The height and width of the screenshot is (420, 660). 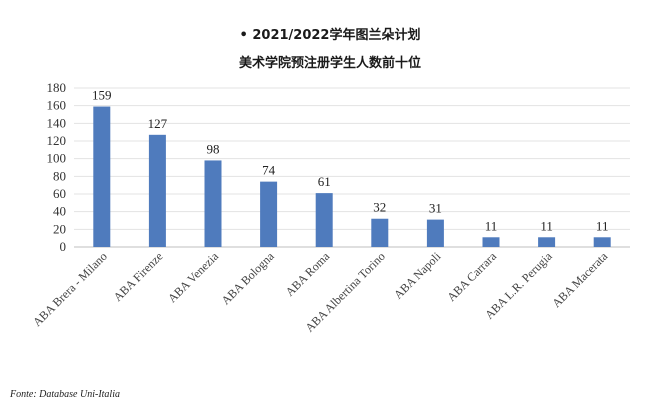 I want to click on x-tick-label: ABA Venezia, so click(x=193, y=277).